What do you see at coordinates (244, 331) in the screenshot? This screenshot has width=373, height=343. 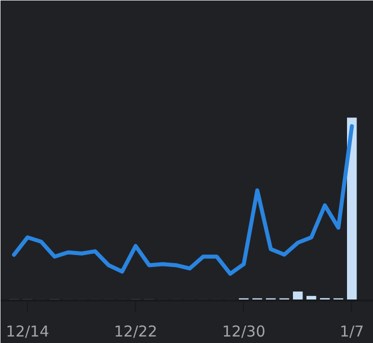 I see `x-tick-label: 12/30` at bounding box center [244, 331].